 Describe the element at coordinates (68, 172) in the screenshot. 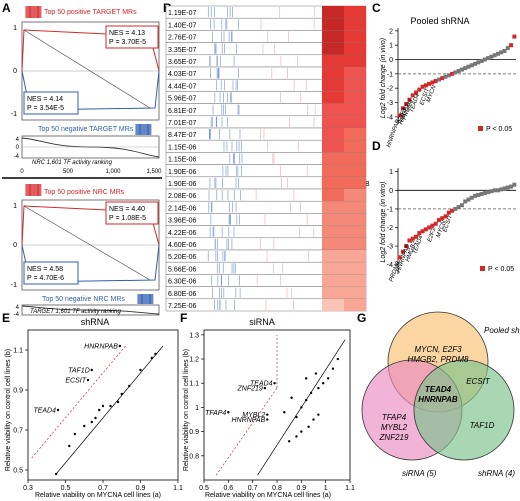

I see `x-tick-500: 500` at that location.